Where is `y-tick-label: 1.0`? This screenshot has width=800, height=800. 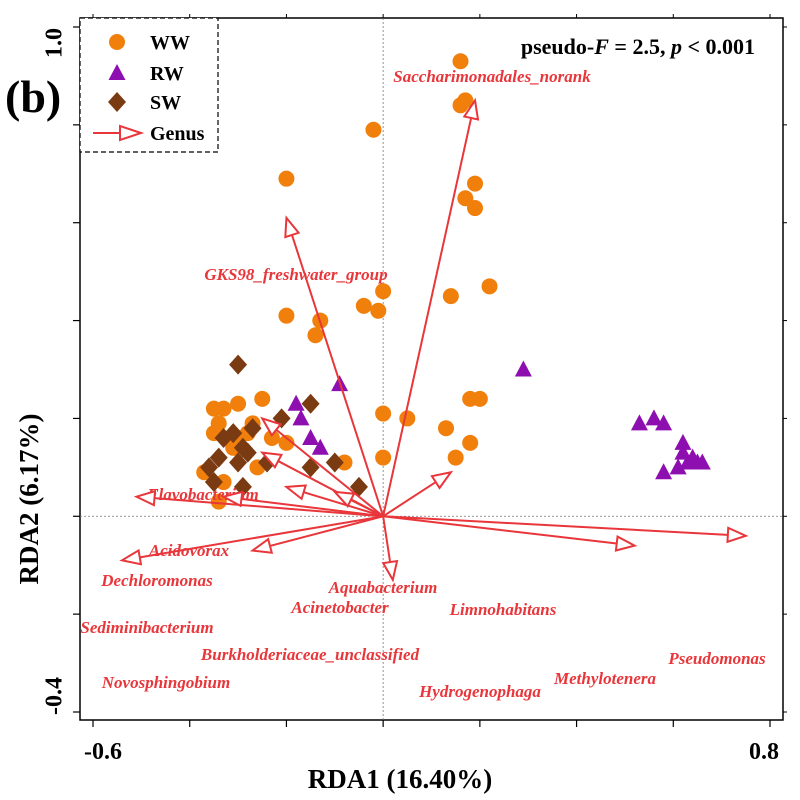
y-tick-label: 1.0 is located at coordinates (55, 43).